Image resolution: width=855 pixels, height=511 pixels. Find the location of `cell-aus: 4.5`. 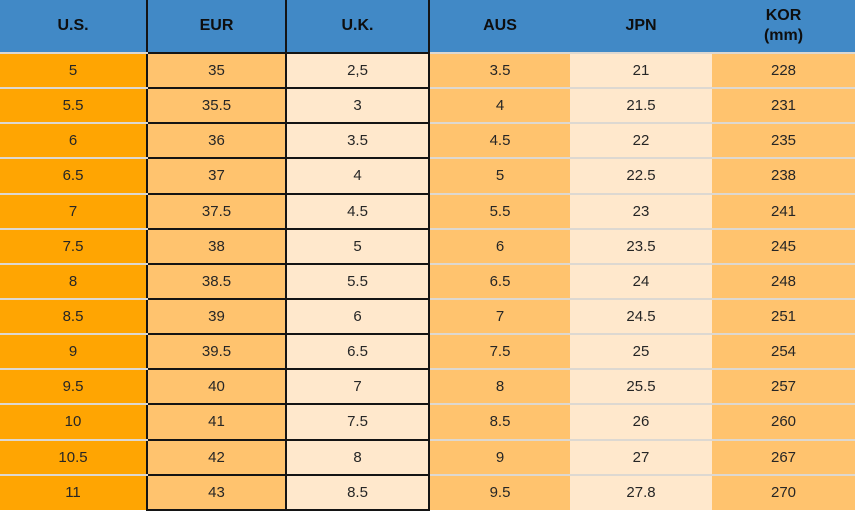

cell-aus: 4.5 is located at coordinates (499, 141).